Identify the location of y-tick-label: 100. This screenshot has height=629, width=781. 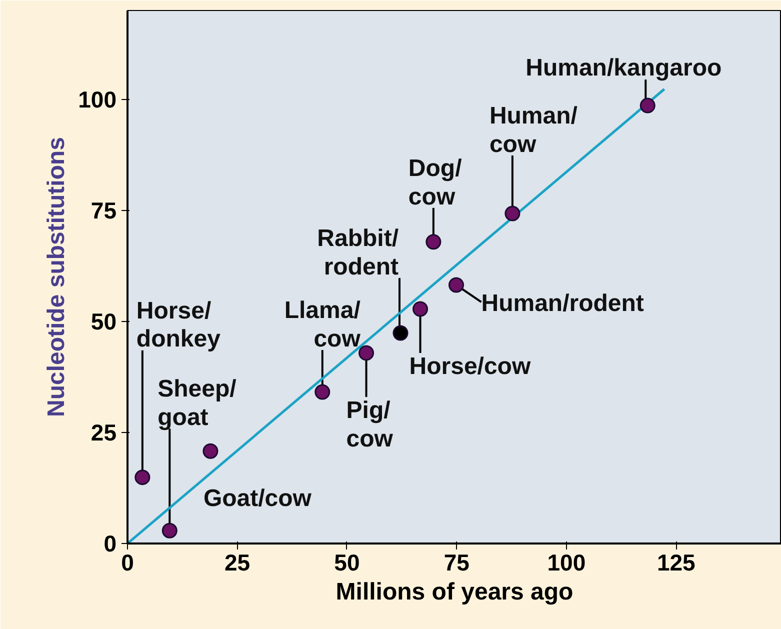
(97, 99).